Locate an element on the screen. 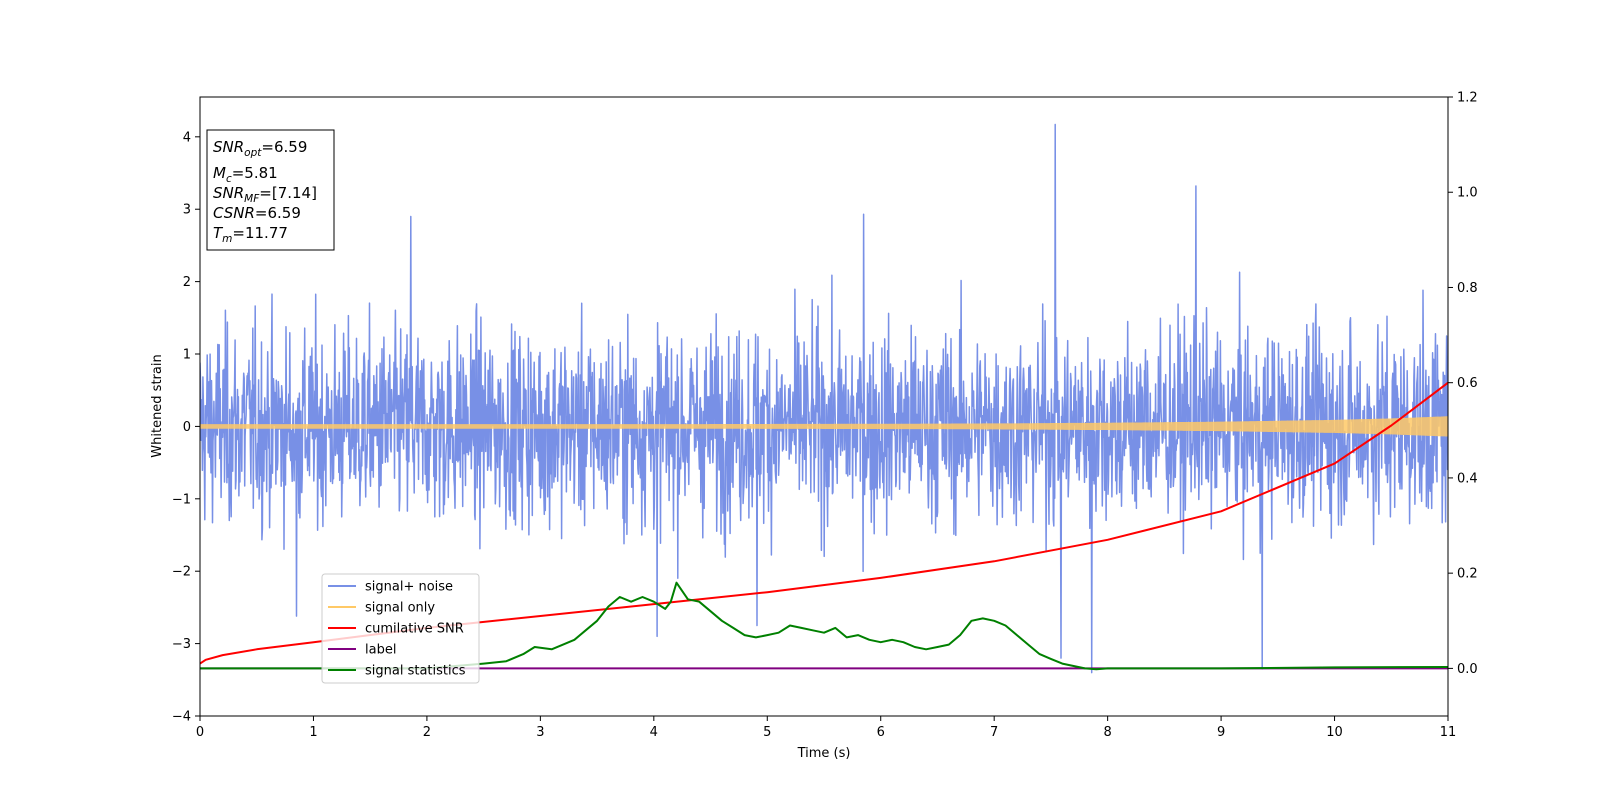 The width and height of the screenshot is (1600, 800). x-tick-label: 2 is located at coordinates (427, 732).